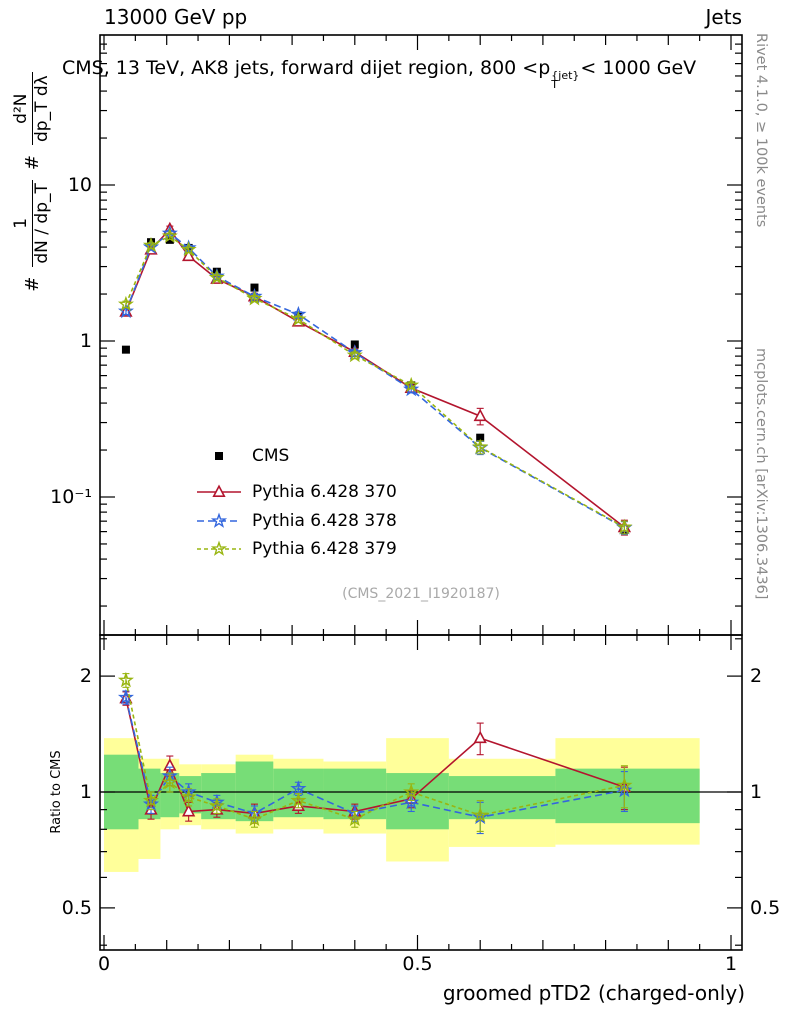  Describe the element at coordinates (593, 993) in the screenshot. I see `x-axis-label: groomed pTD2 (charged-only)` at that location.